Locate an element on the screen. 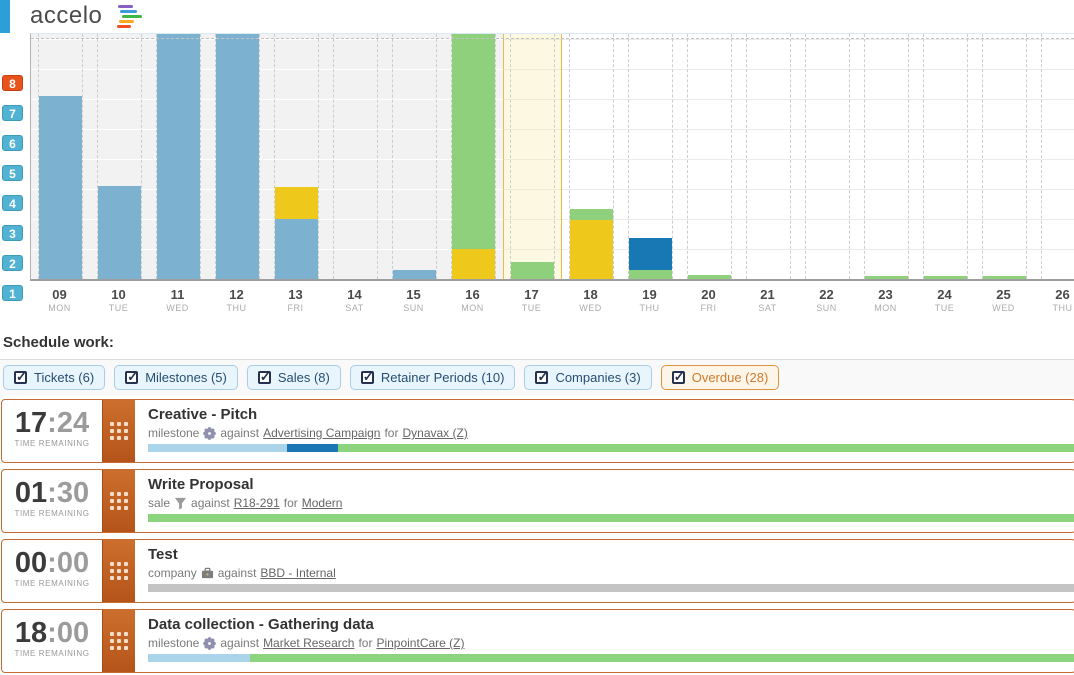  filter-button-companies: Companies (3) is located at coordinates (588, 377).